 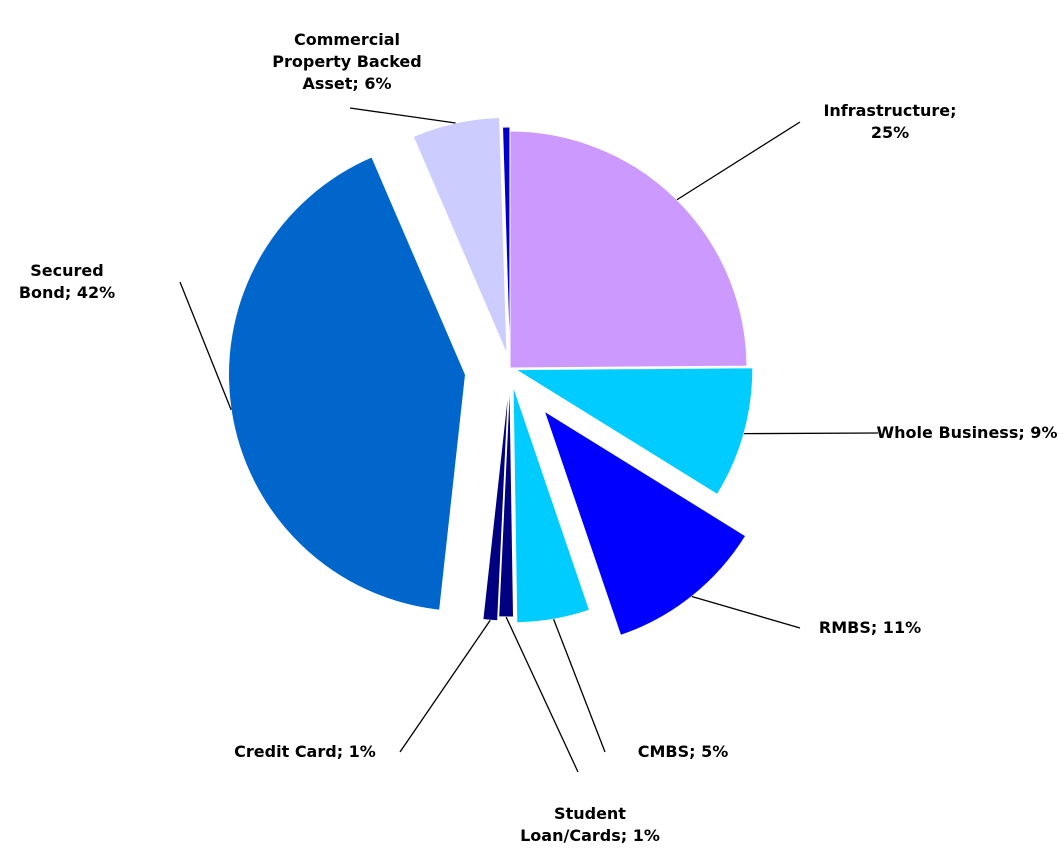 I want to click on data-label: Infrastructure; 25%, so click(x=890, y=121).